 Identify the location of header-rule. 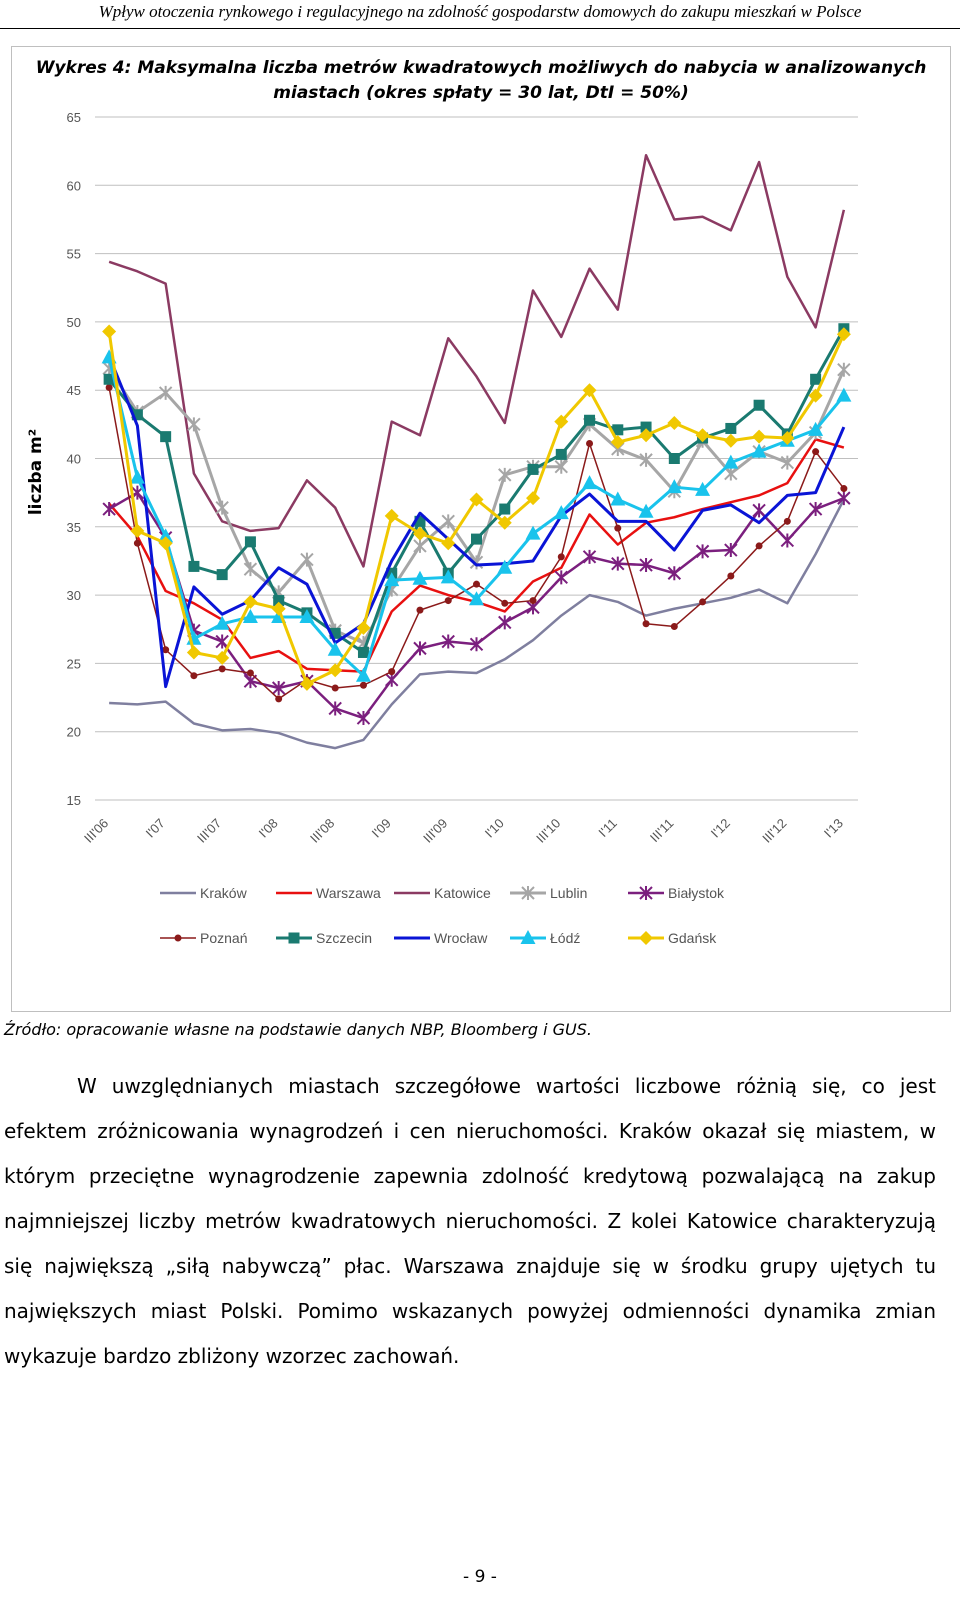
(480, 28).